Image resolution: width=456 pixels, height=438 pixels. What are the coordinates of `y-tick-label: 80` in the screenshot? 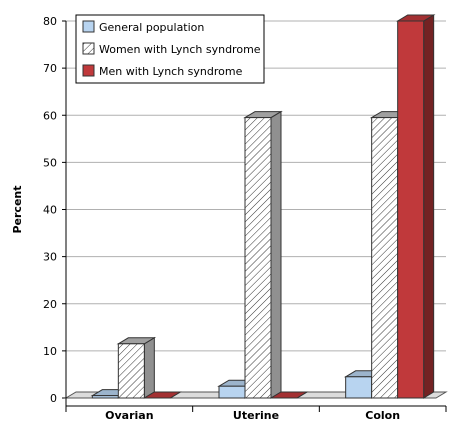 It's located at (50, 21).